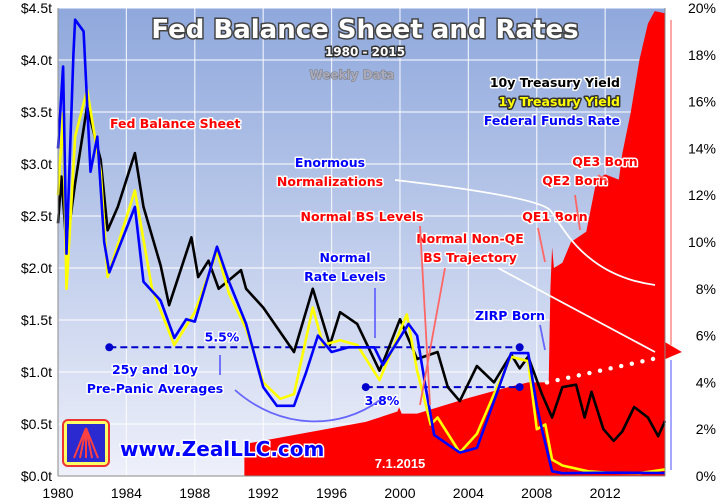 This screenshot has height=504, width=720. Describe the element at coordinates (399, 493) in the screenshot. I see `x-tick-label: 2000` at that location.